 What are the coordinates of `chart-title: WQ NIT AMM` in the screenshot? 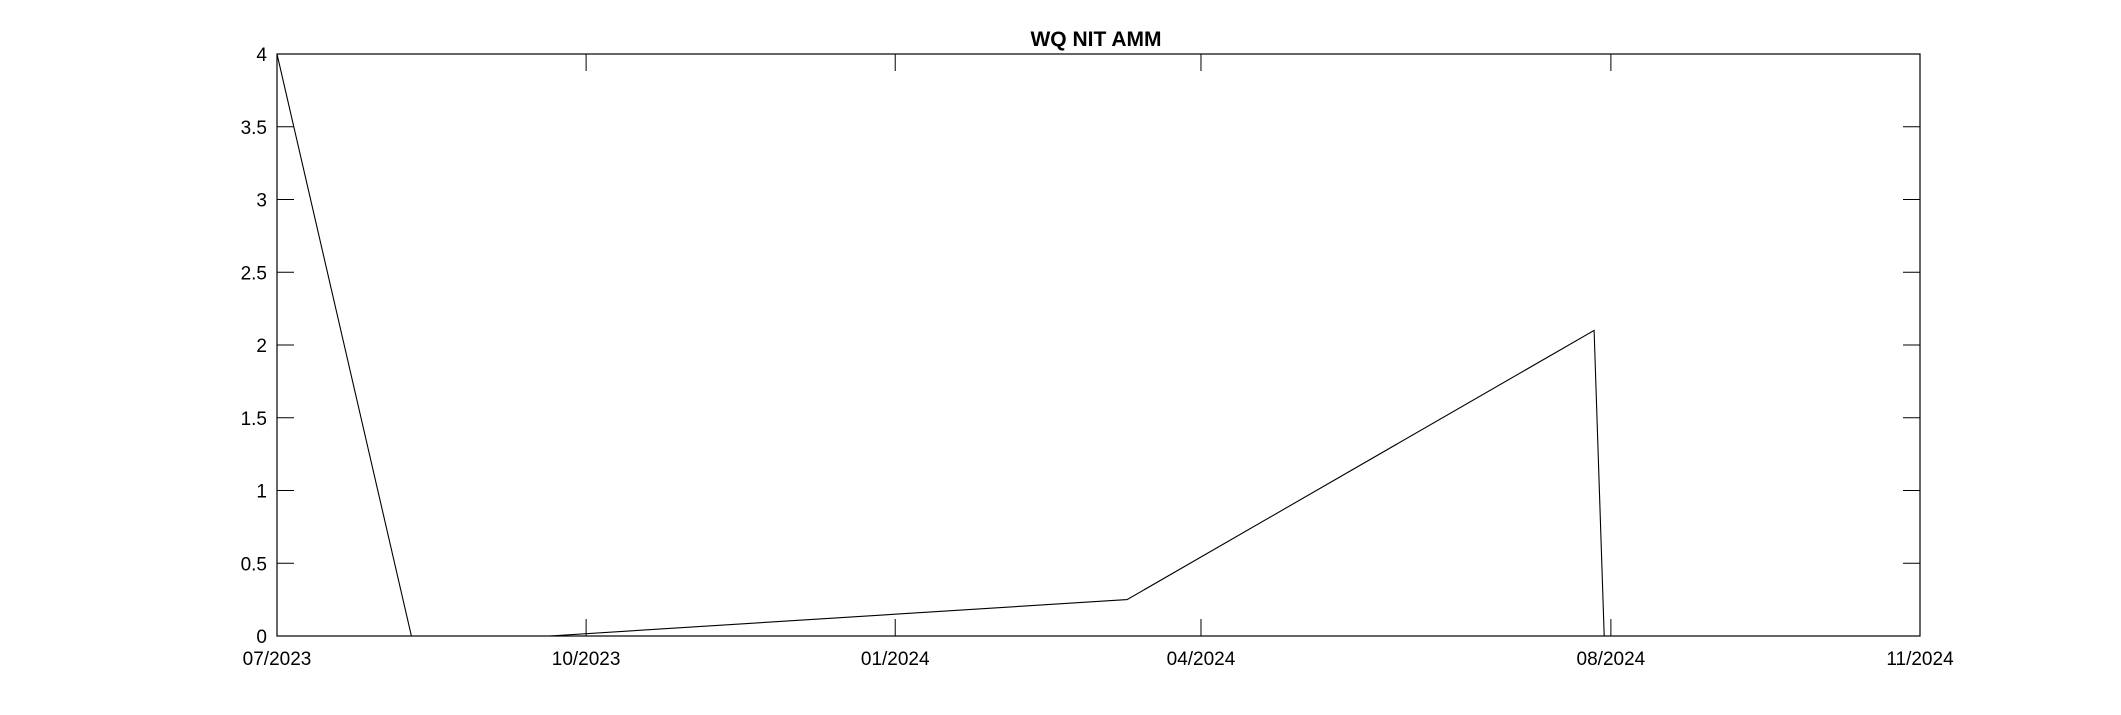 It's located at (1095, 39).